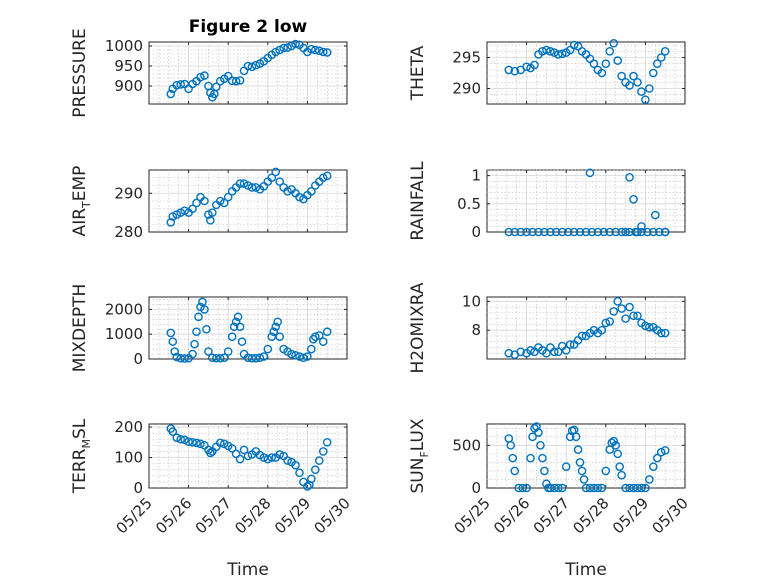 This screenshot has width=778, height=583. Describe the element at coordinates (81, 456) in the screenshot. I see `y-axis-label: TERRMSL` at that location.